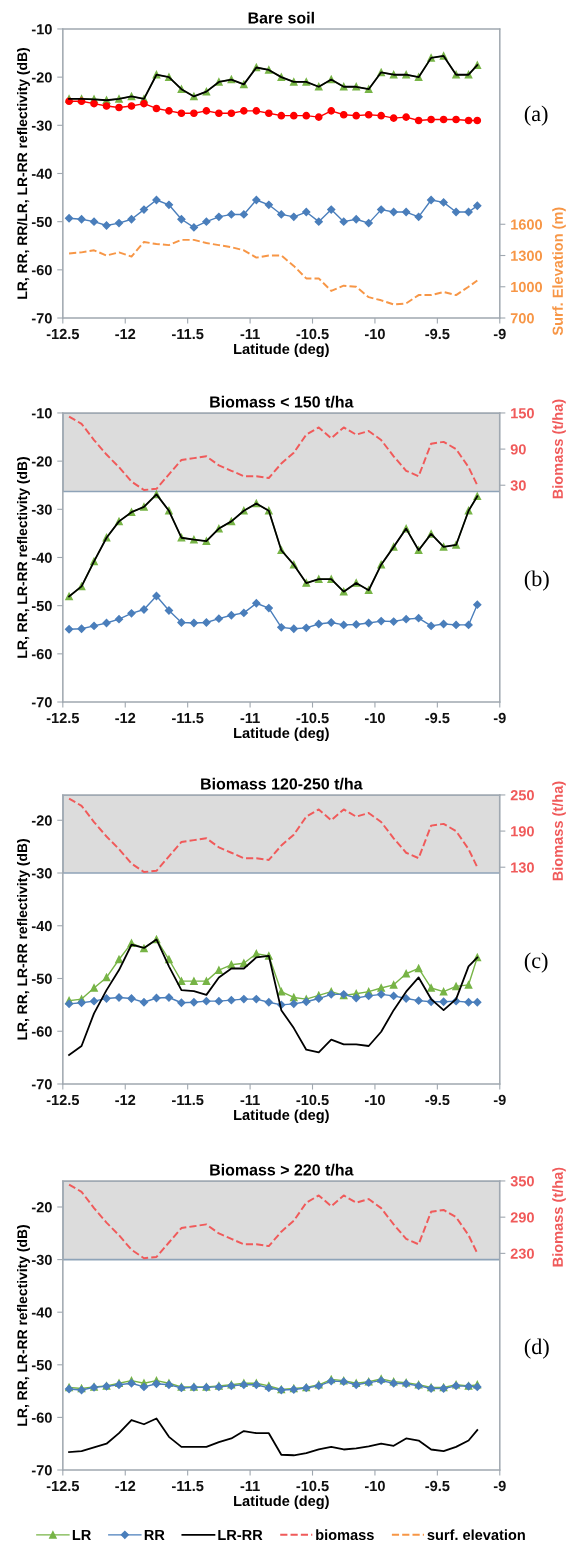 The image size is (566, 1549). I want to click on y2-tick-label: 150, so click(522, 413).